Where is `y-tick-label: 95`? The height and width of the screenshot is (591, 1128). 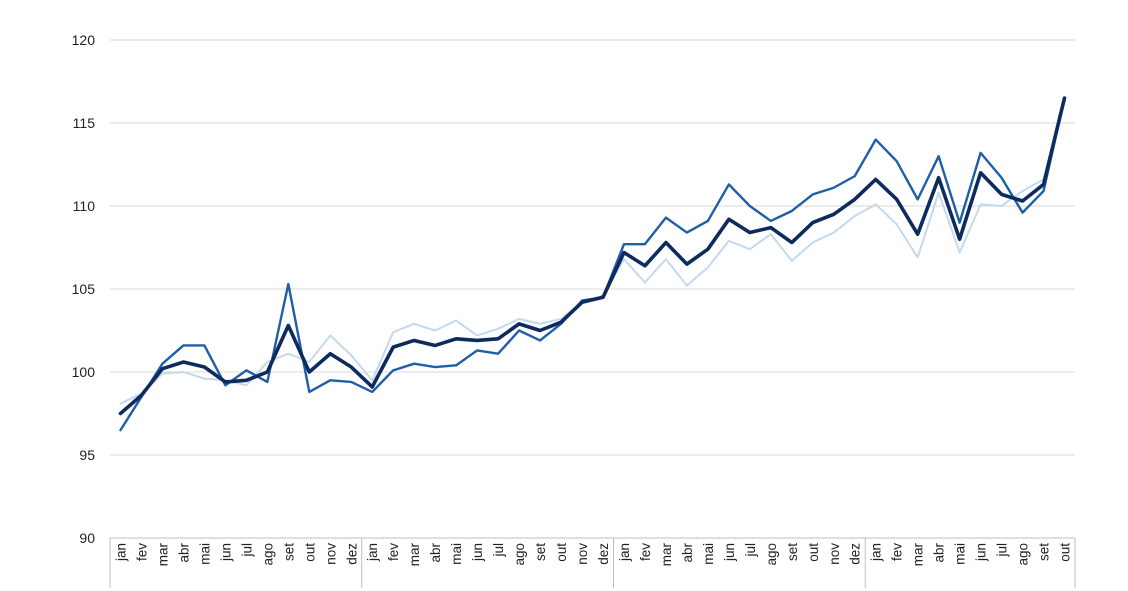 y-tick-label: 95 is located at coordinates (87, 455).